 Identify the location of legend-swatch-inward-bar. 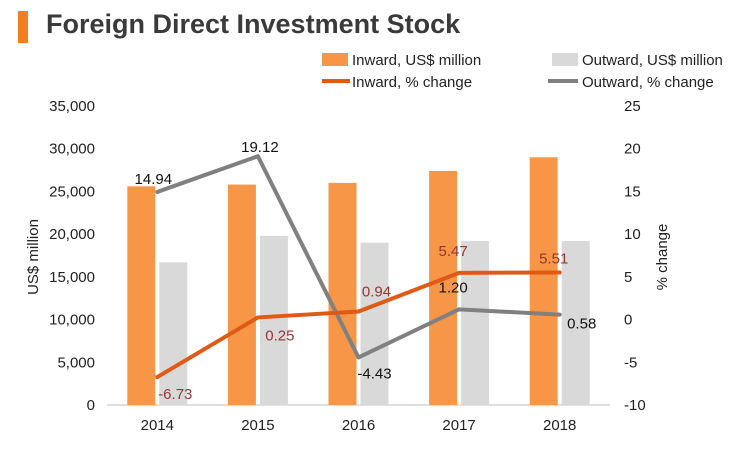
(335, 59).